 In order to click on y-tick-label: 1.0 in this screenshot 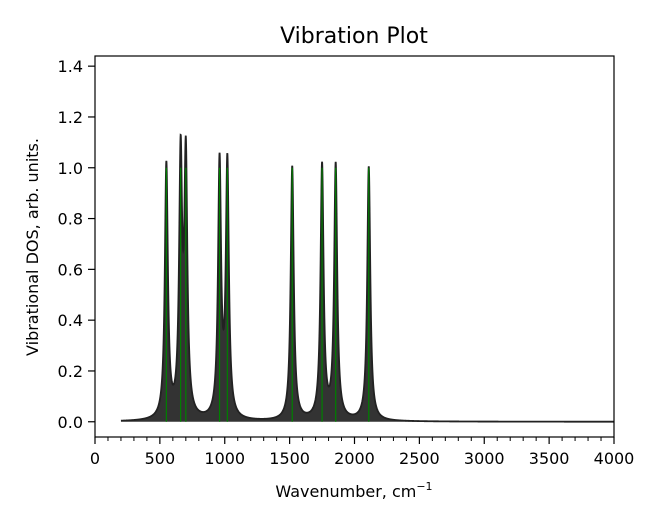, I will do `click(70, 168)`.